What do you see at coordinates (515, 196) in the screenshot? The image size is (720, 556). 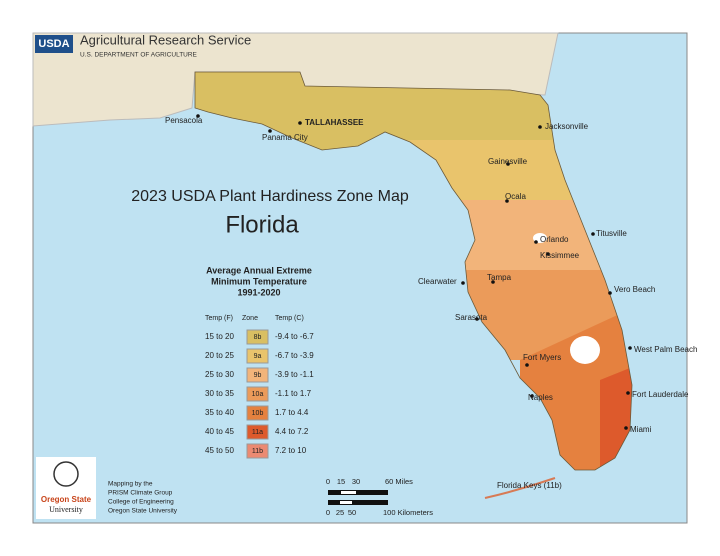 I see `city-label: Ocala` at bounding box center [515, 196].